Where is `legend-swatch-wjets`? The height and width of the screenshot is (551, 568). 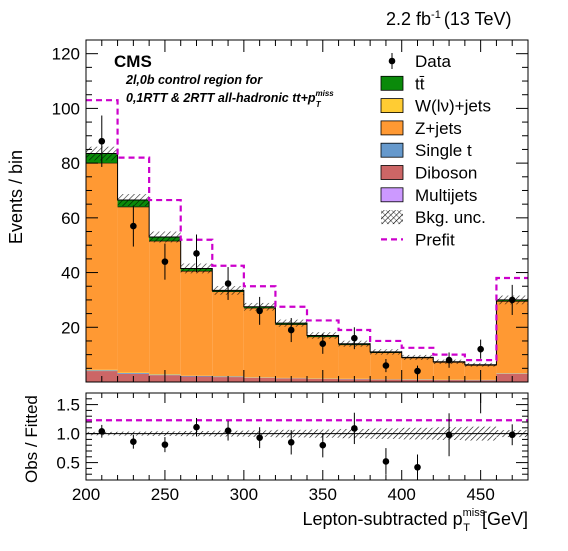 legend-swatch-wjets is located at coordinates (392, 105).